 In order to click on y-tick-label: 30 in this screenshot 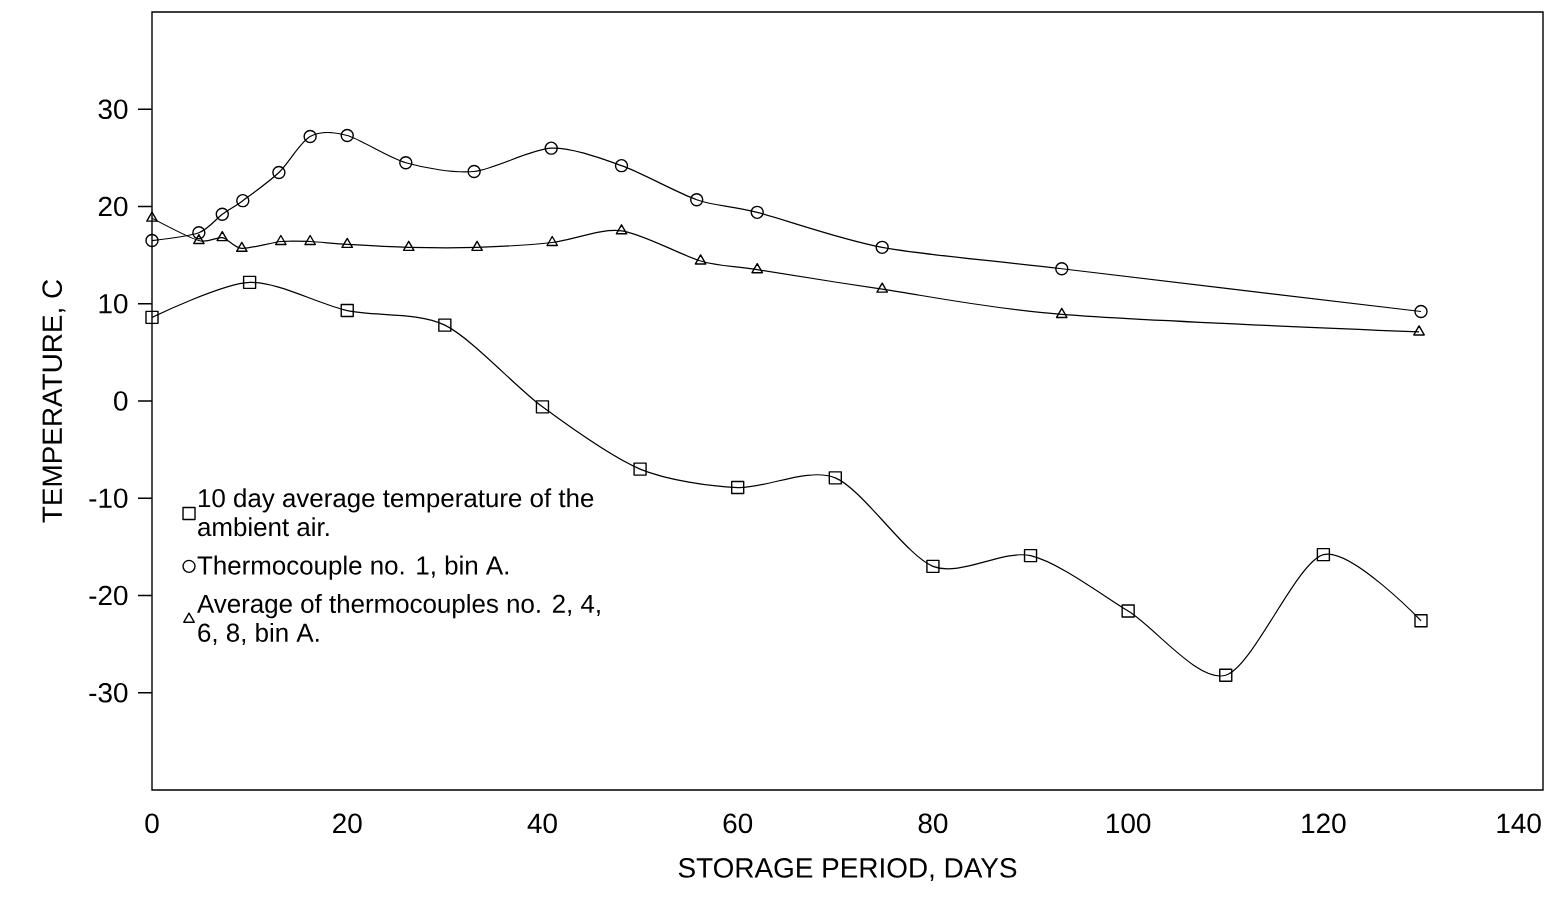, I will do `click(113, 109)`.